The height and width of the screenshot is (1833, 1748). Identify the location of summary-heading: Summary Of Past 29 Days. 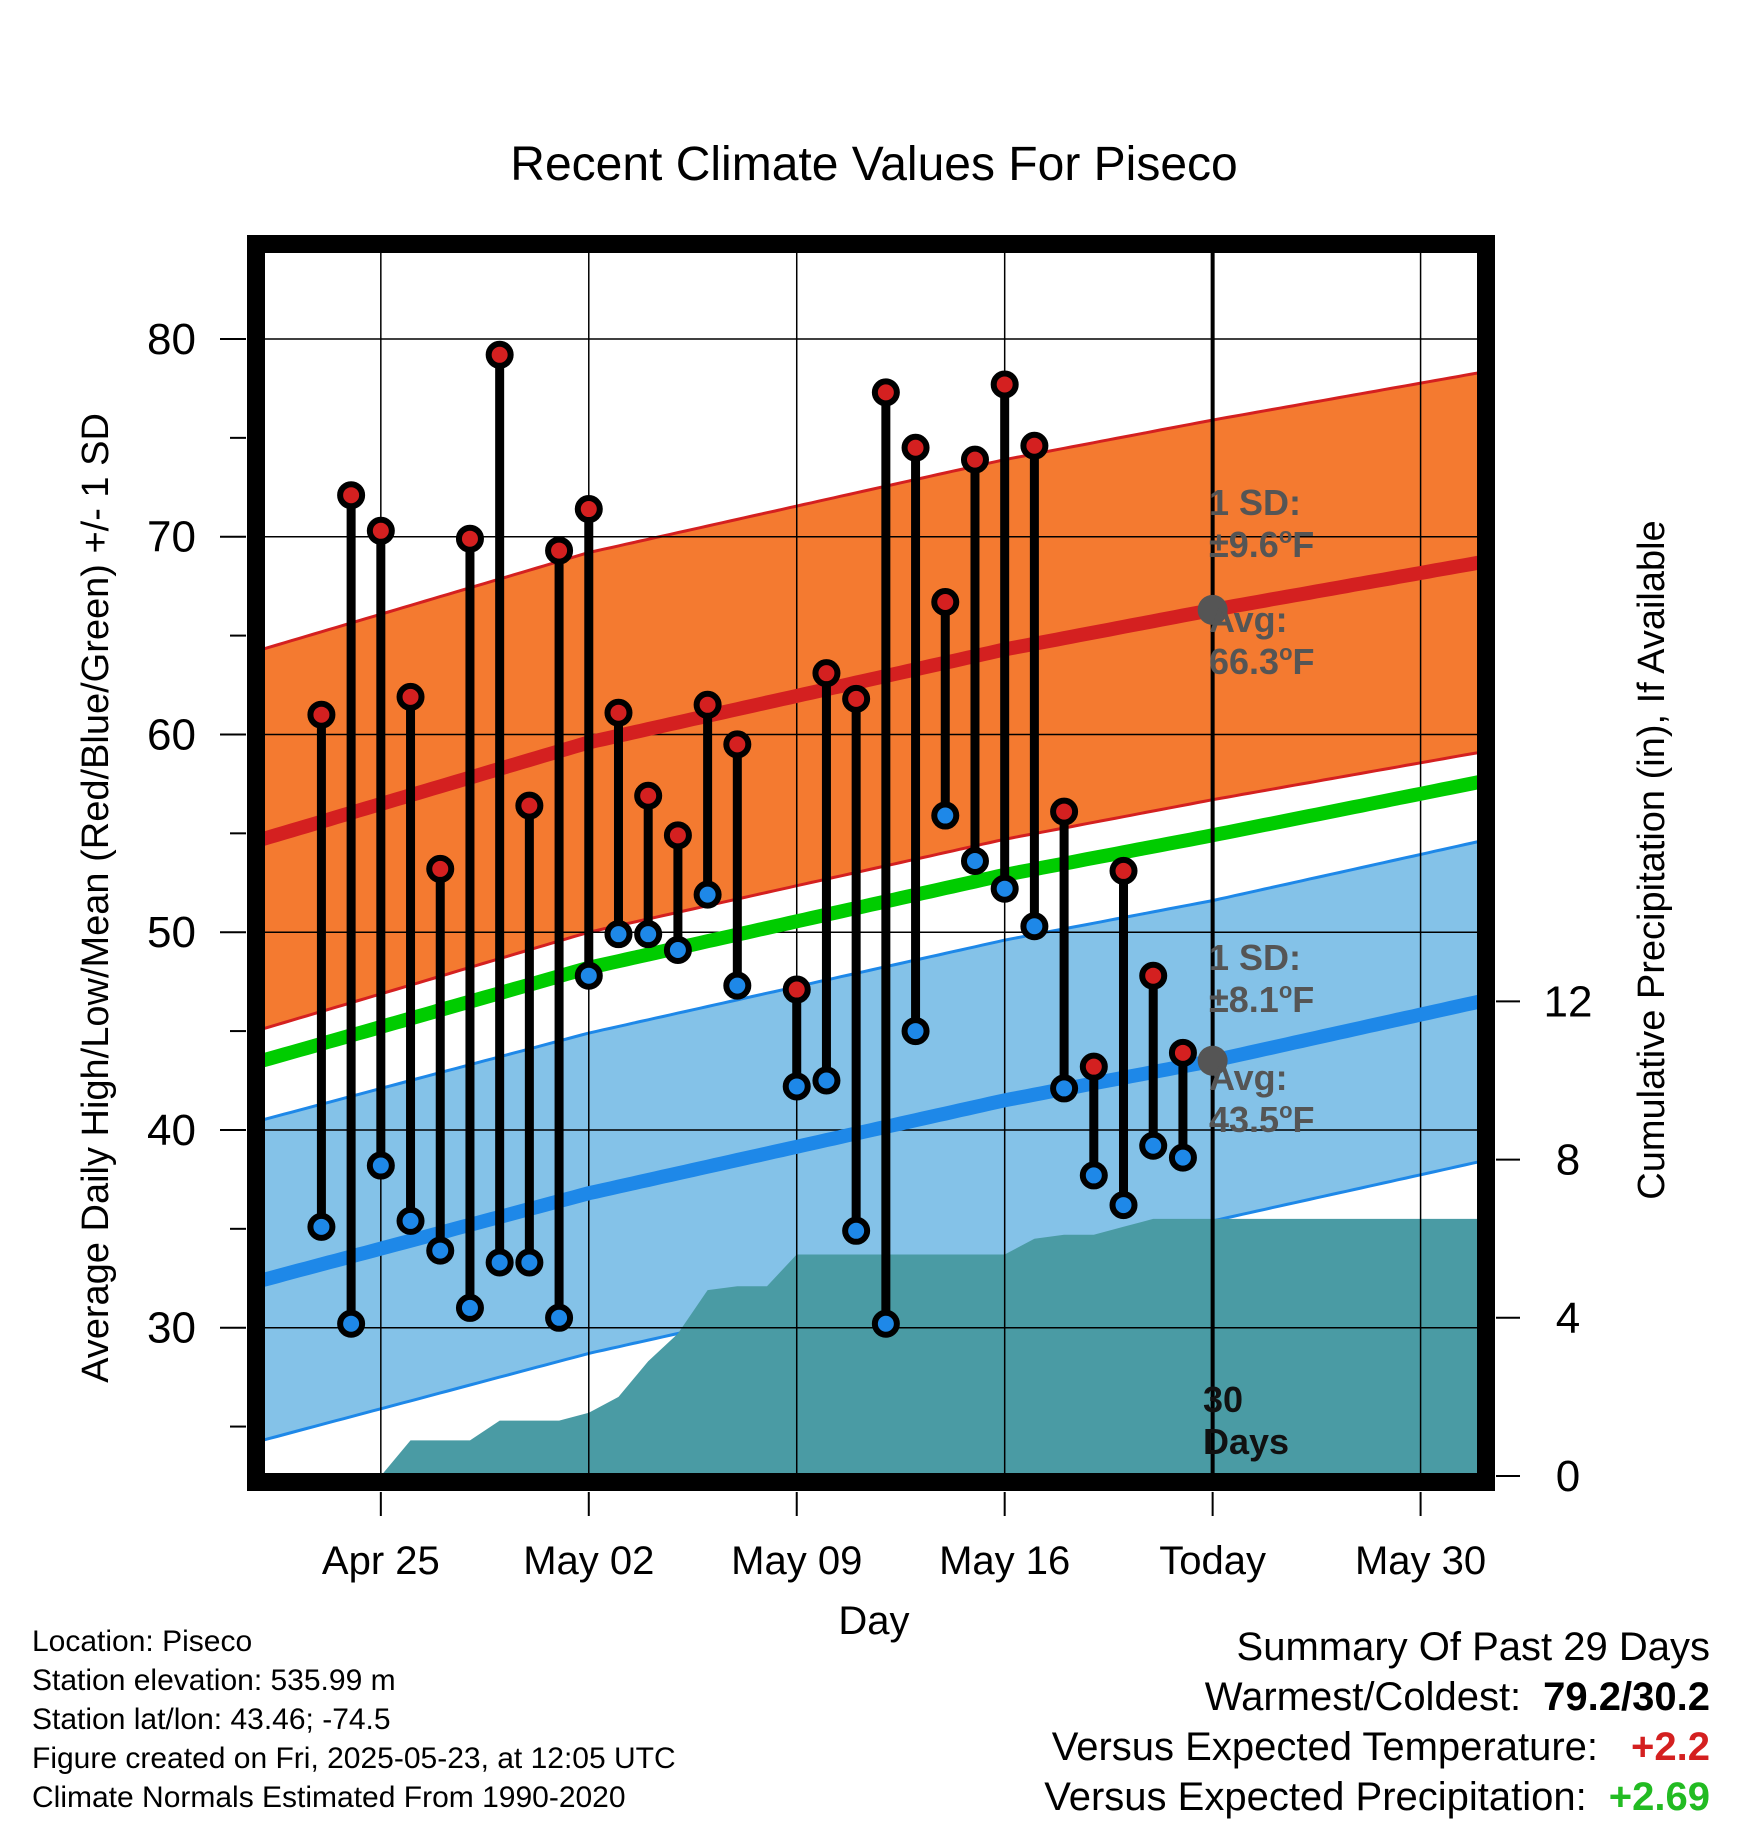
(1473, 1647).